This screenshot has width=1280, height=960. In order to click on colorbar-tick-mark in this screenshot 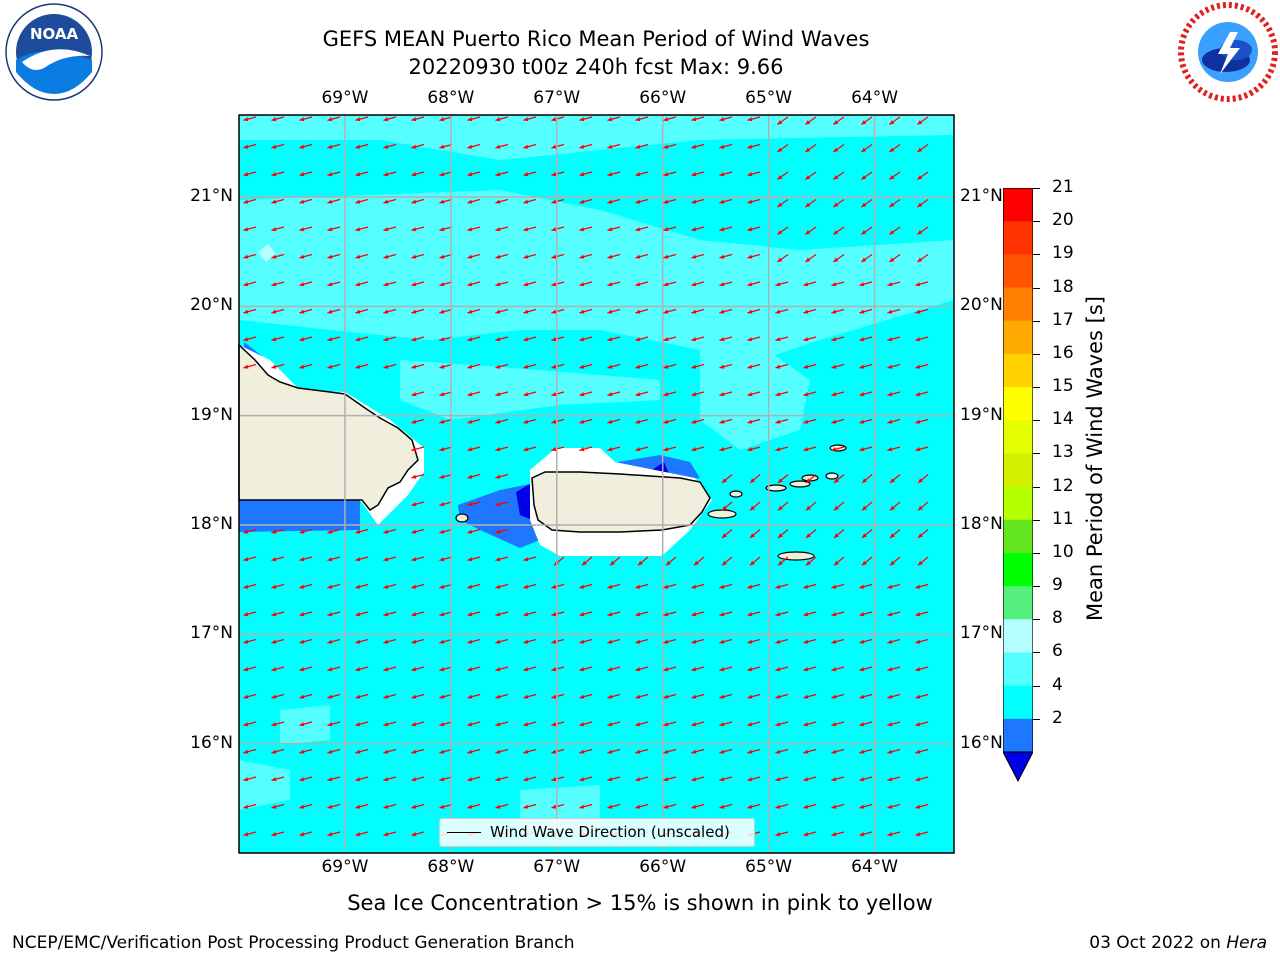, I will do `click(1036, 719)`.